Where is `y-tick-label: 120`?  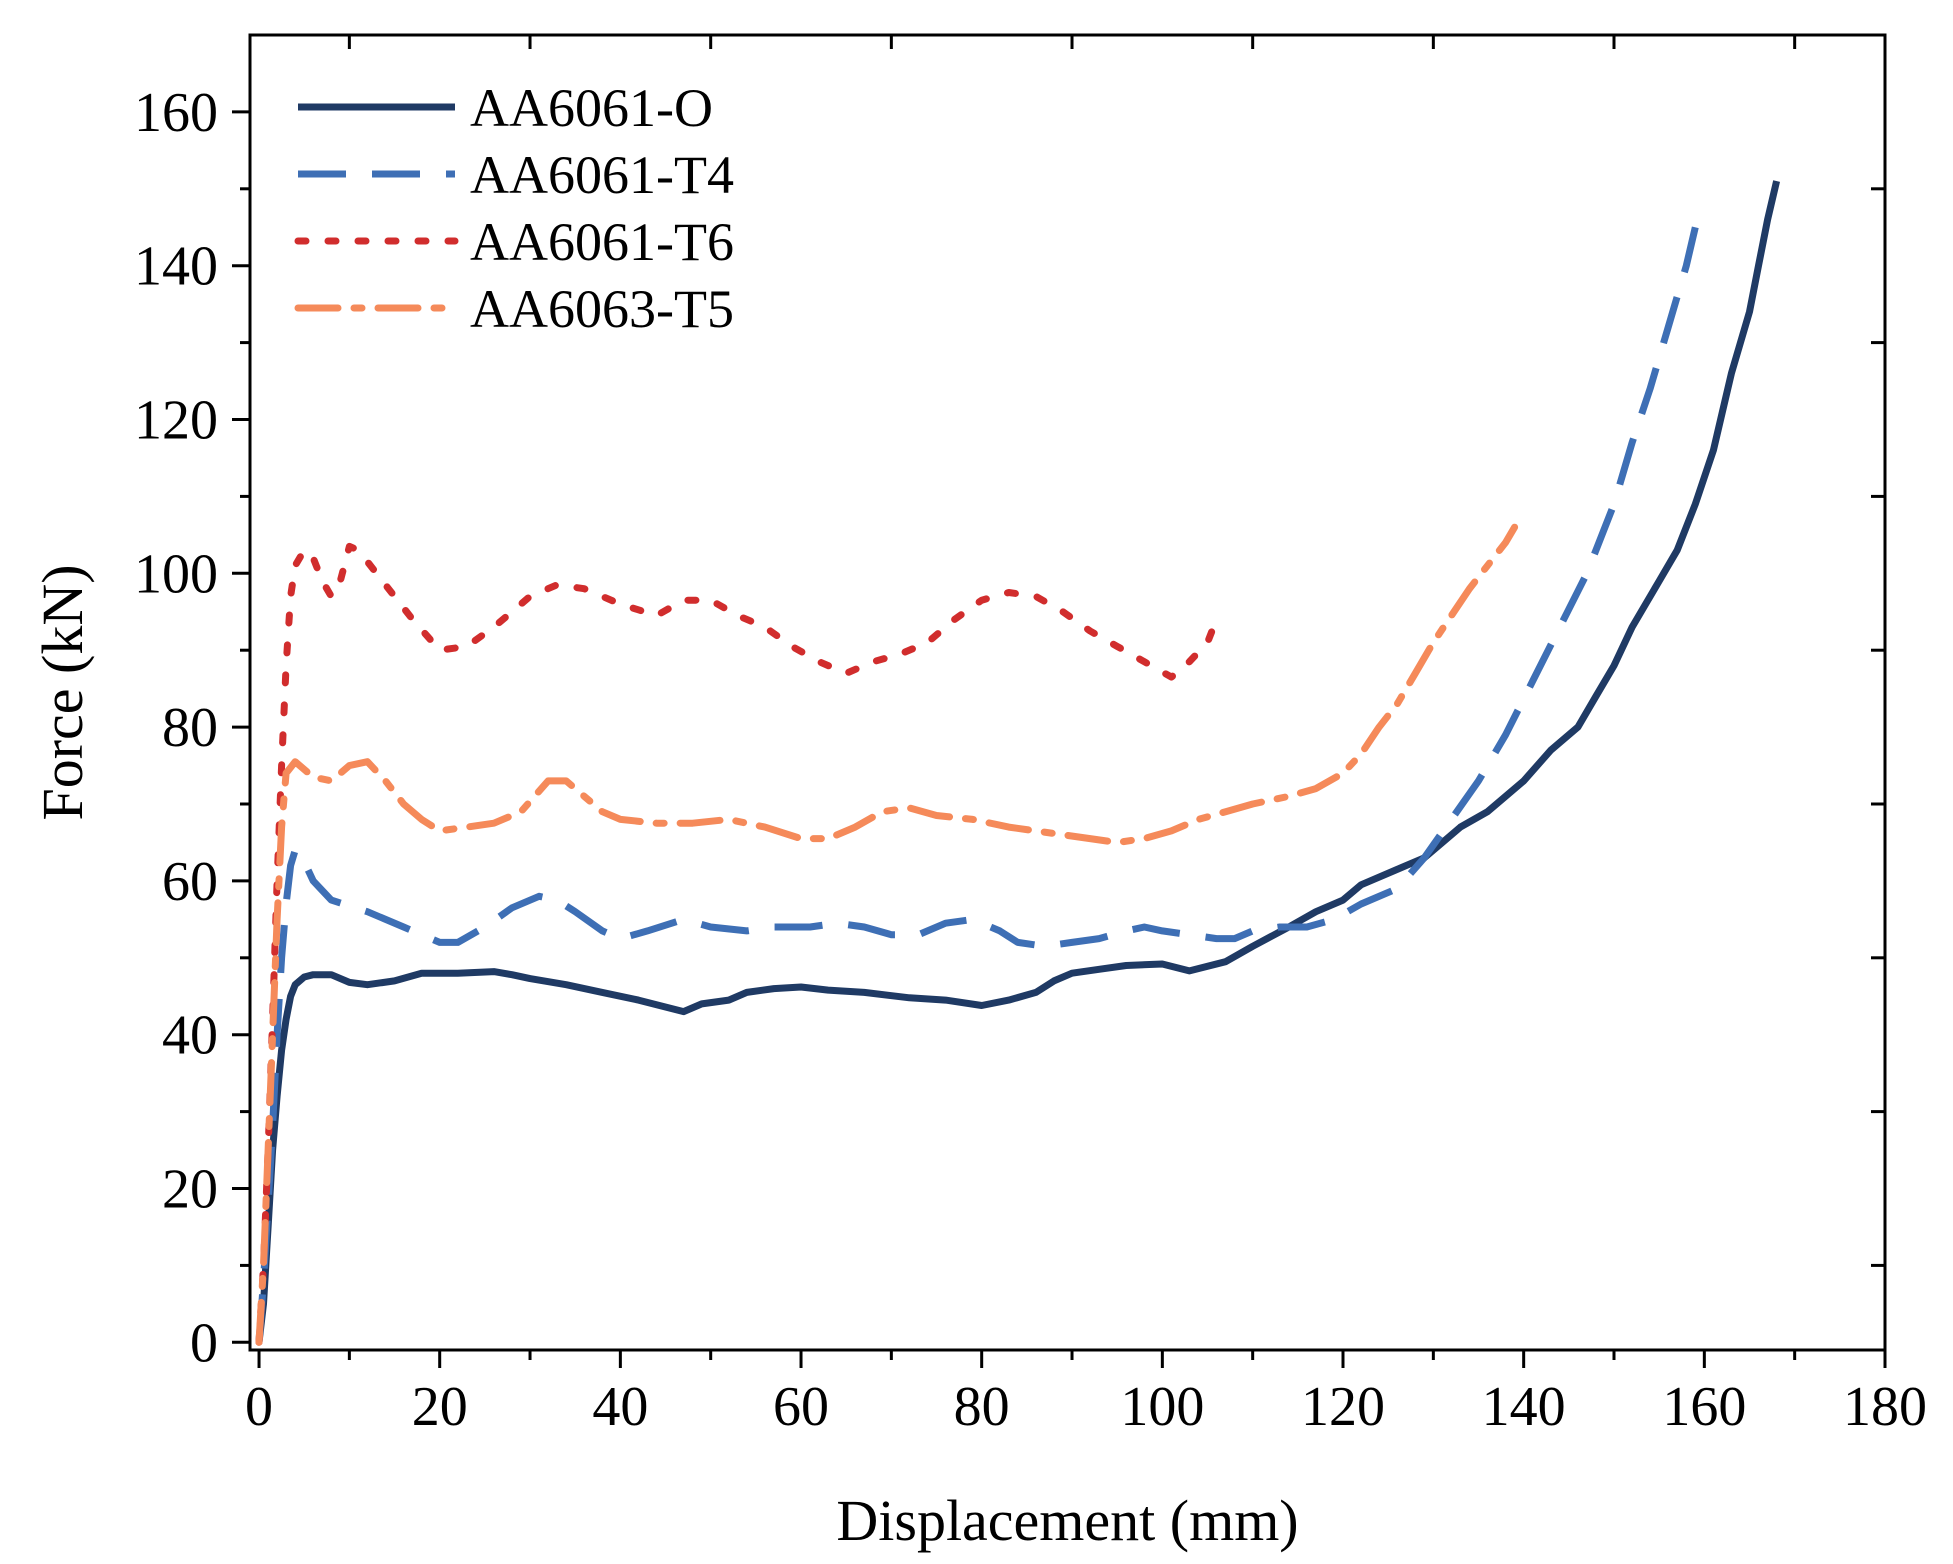
y-tick-label: 120 is located at coordinates (176, 421).